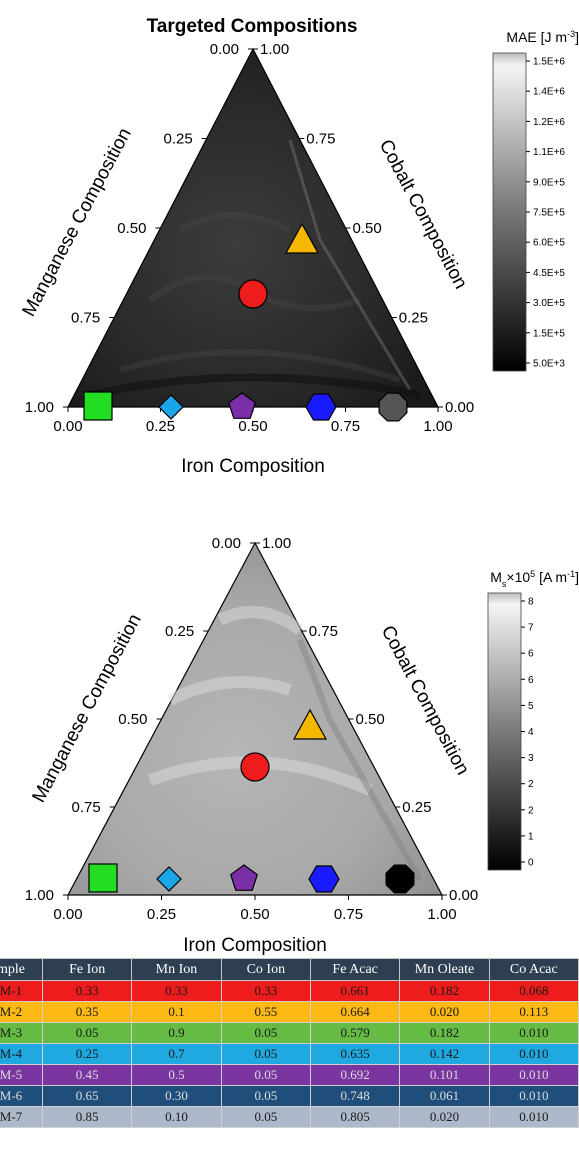  What do you see at coordinates (176, 1033) in the screenshot?
I see `table-cell: 0.9` at bounding box center [176, 1033].